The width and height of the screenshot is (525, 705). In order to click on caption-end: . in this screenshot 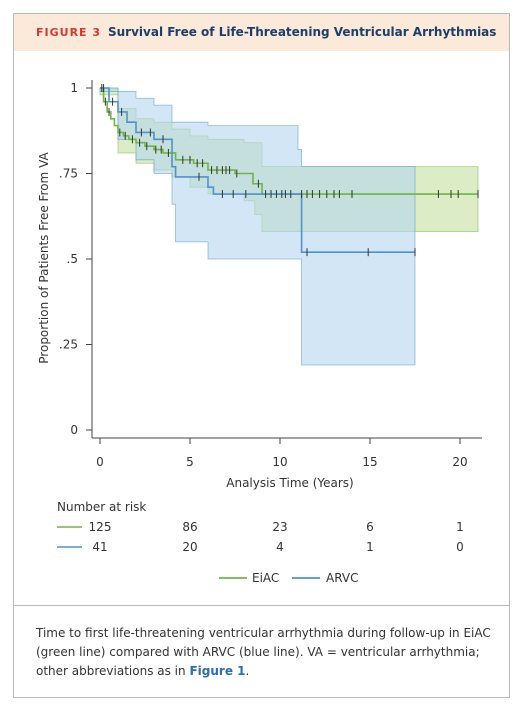, I will do `click(247, 671)`.